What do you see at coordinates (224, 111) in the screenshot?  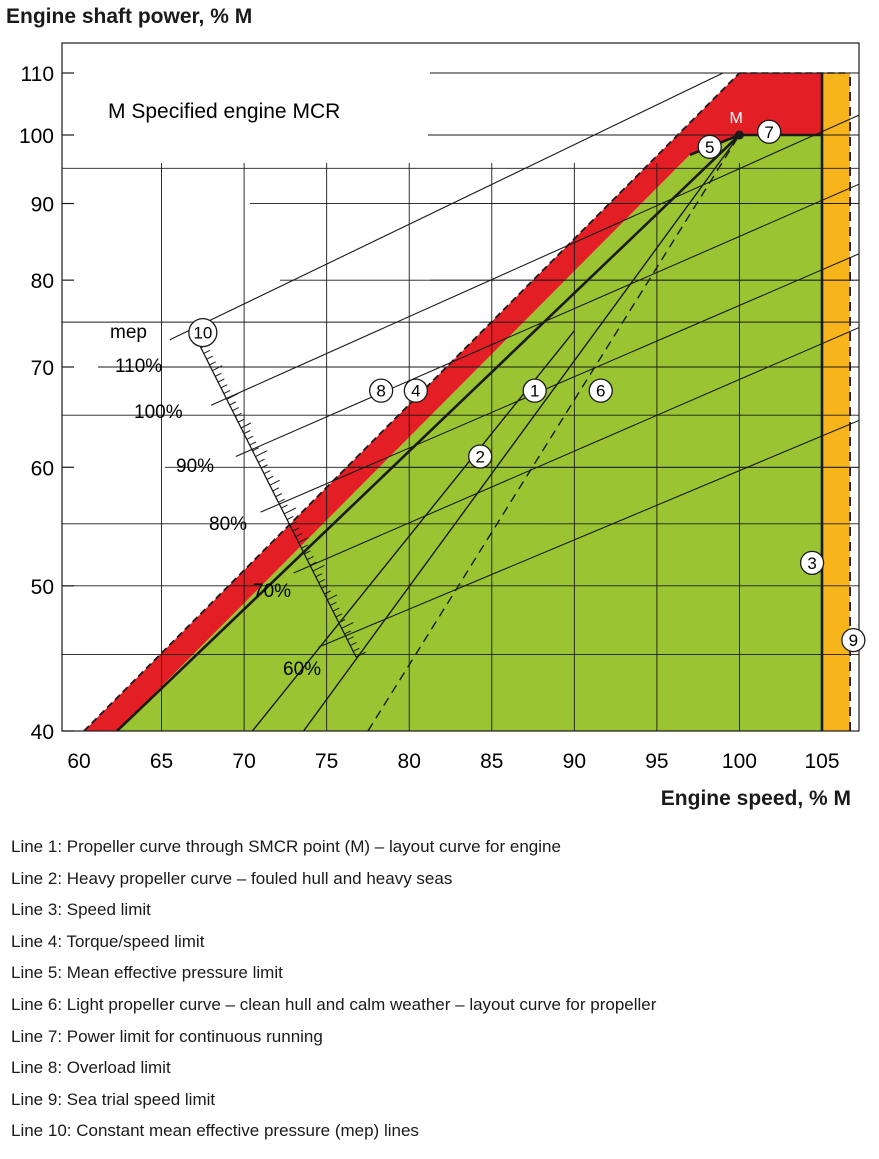 I see `note-text: M Specified engine MCR` at bounding box center [224, 111].